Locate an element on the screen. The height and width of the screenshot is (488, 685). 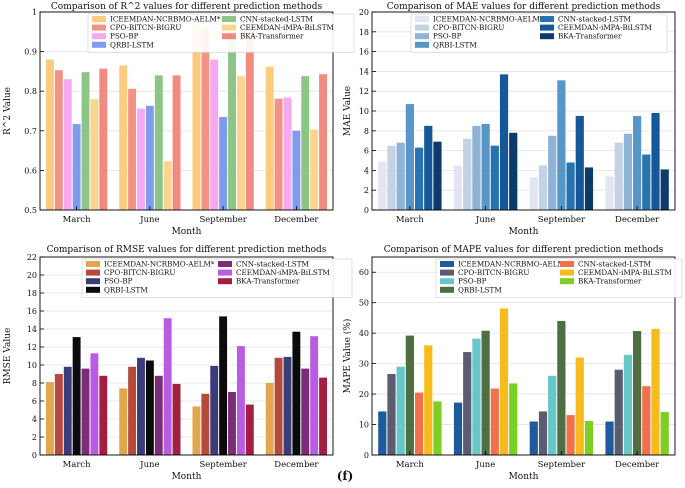
y-tick-label: 12 is located at coordinates (32, 347).